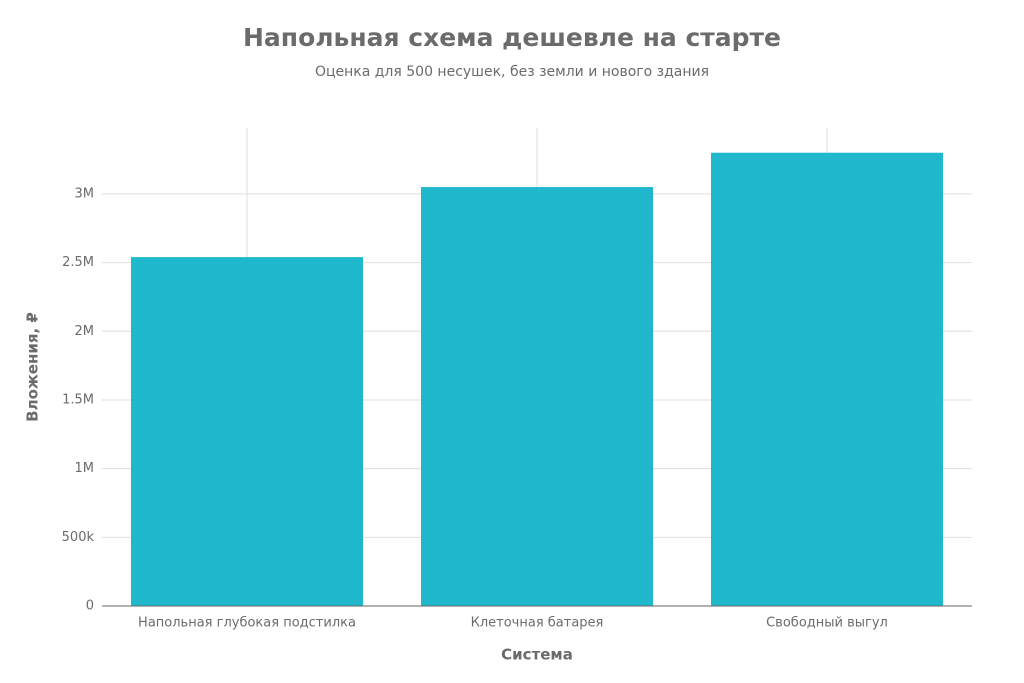 This screenshot has height=683, width=1024. Describe the element at coordinates (537, 655) in the screenshot. I see `x-axis-label: Система` at that location.